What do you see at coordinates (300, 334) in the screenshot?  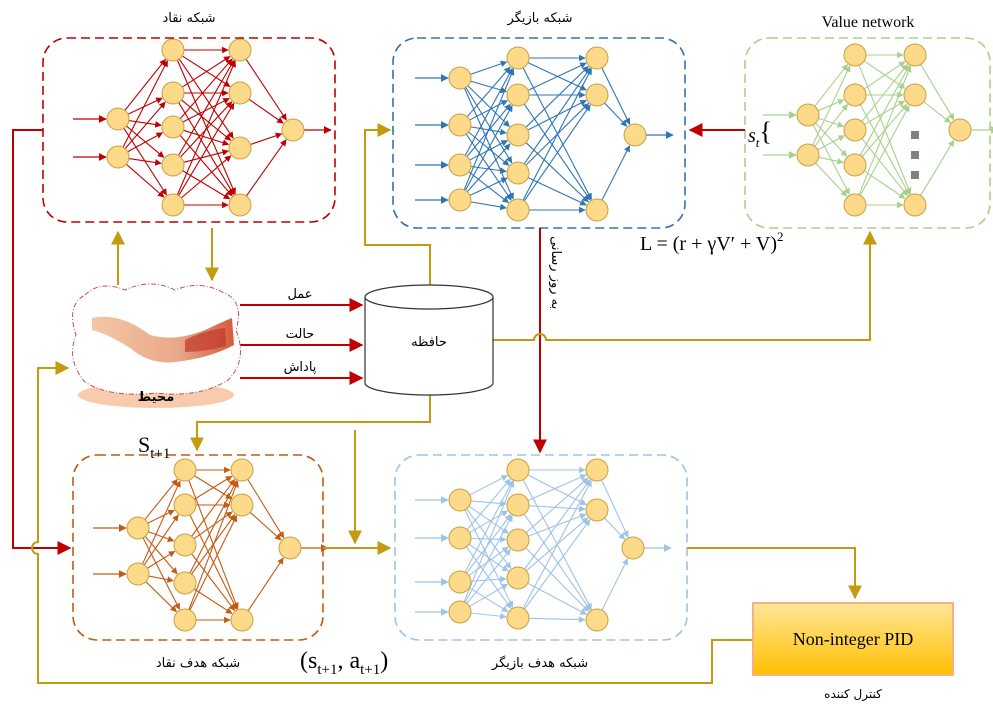 I see `signal-label: حالت` at bounding box center [300, 334].